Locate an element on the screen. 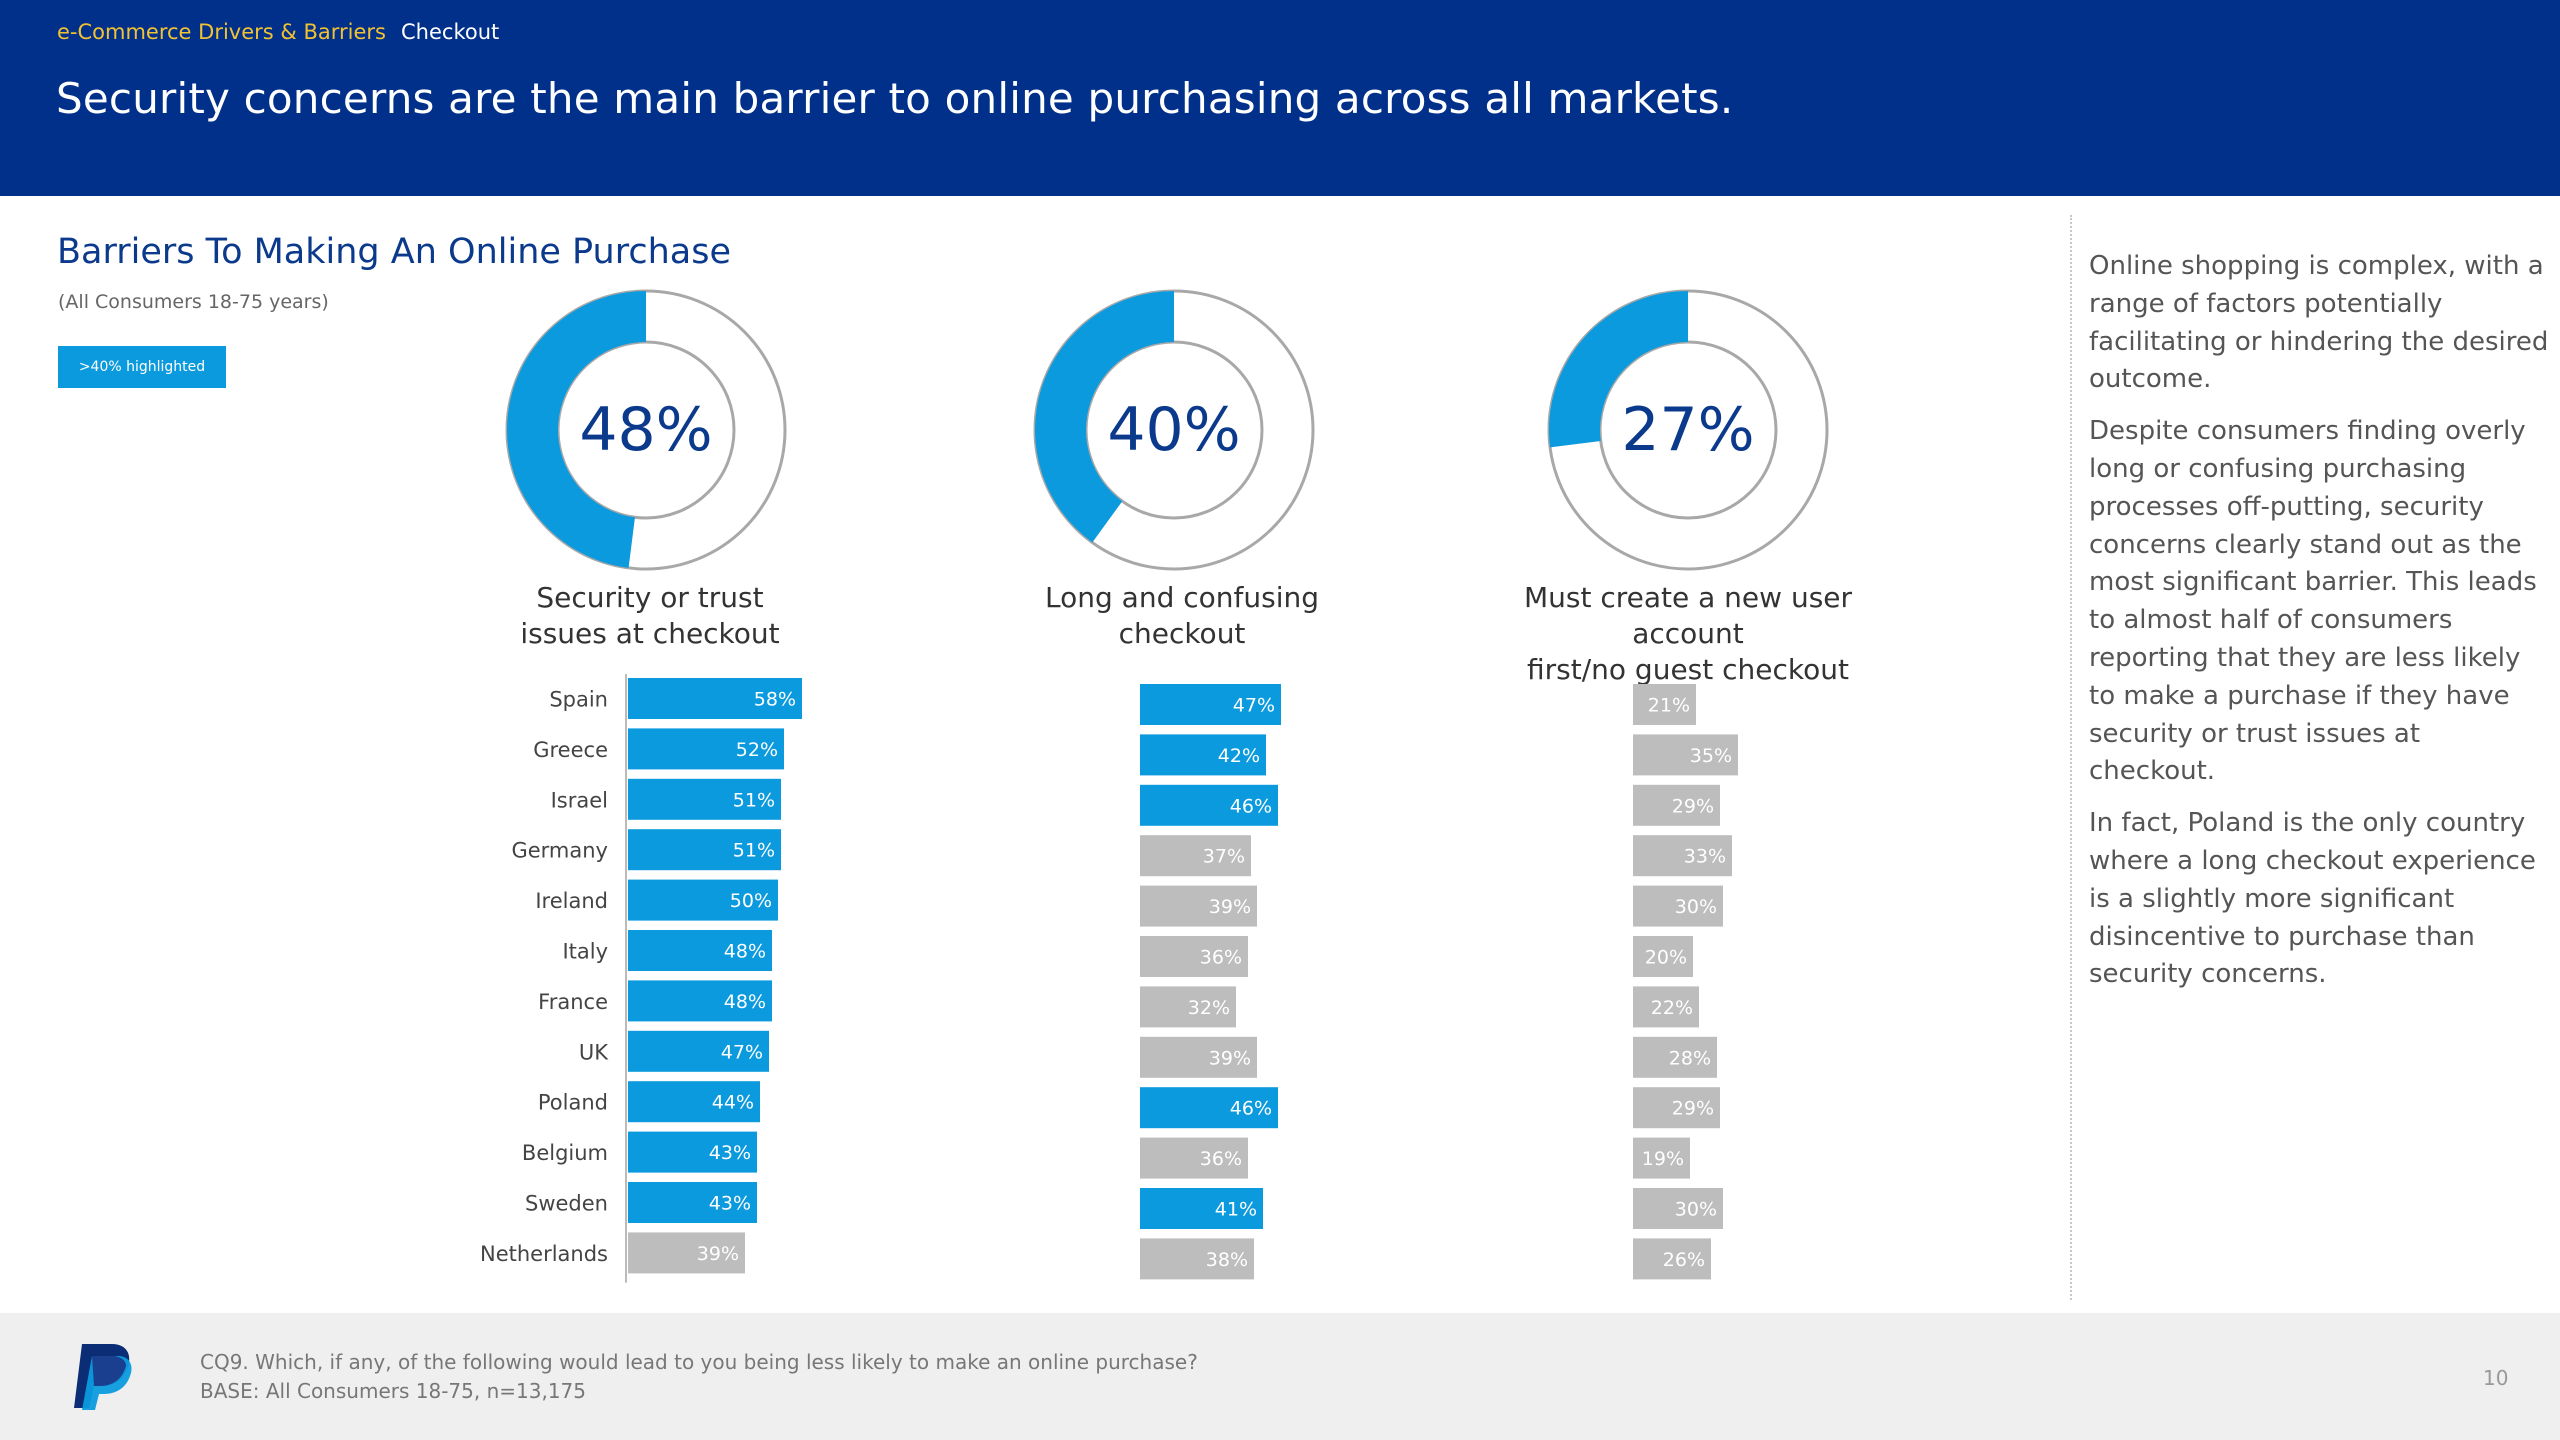  bar-value-label: 48% is located at coordinates (745, 1002).